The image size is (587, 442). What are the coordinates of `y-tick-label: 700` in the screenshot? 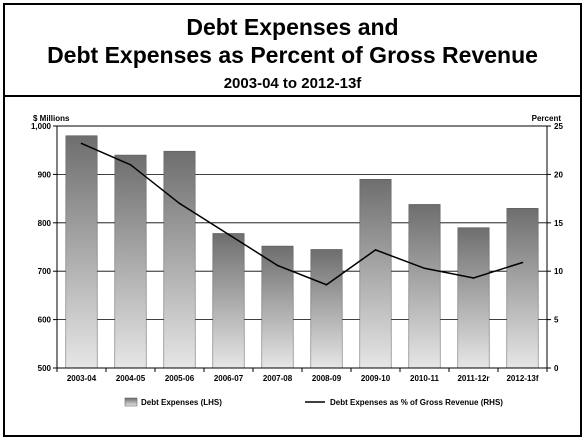 It's located at (45, 271).